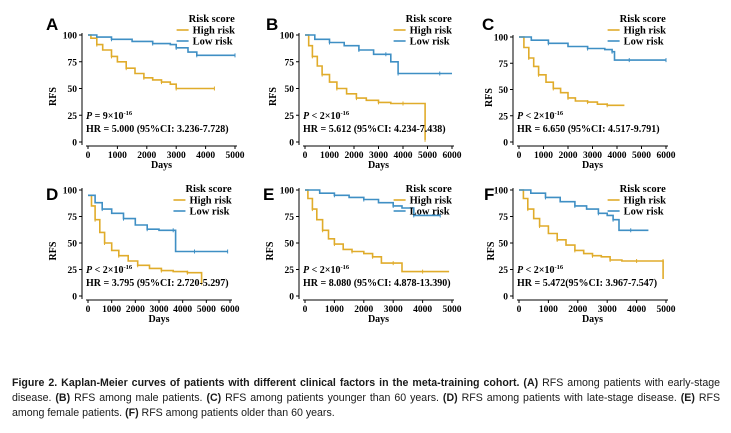 Image resolution: width=731 pixels, height=433 pixels. Describe the element at coordinates (450, 398) in the screenshot. I see `caption-tag: (D)` at that location.